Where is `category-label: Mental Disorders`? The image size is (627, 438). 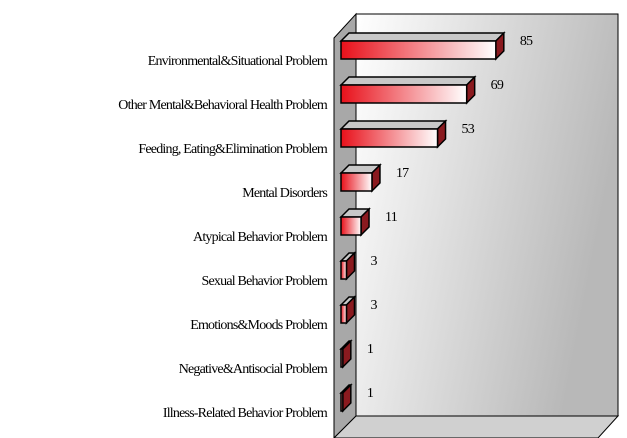 category-label: Mental Disorders is located at coordinates (284, 193).